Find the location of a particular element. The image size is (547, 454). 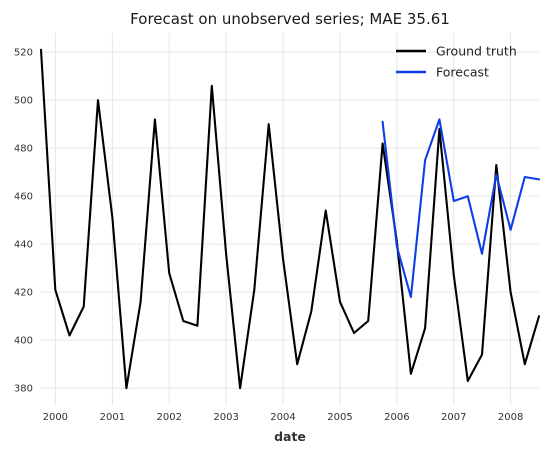

series-line-forecast is located at coordinates (461, 208).